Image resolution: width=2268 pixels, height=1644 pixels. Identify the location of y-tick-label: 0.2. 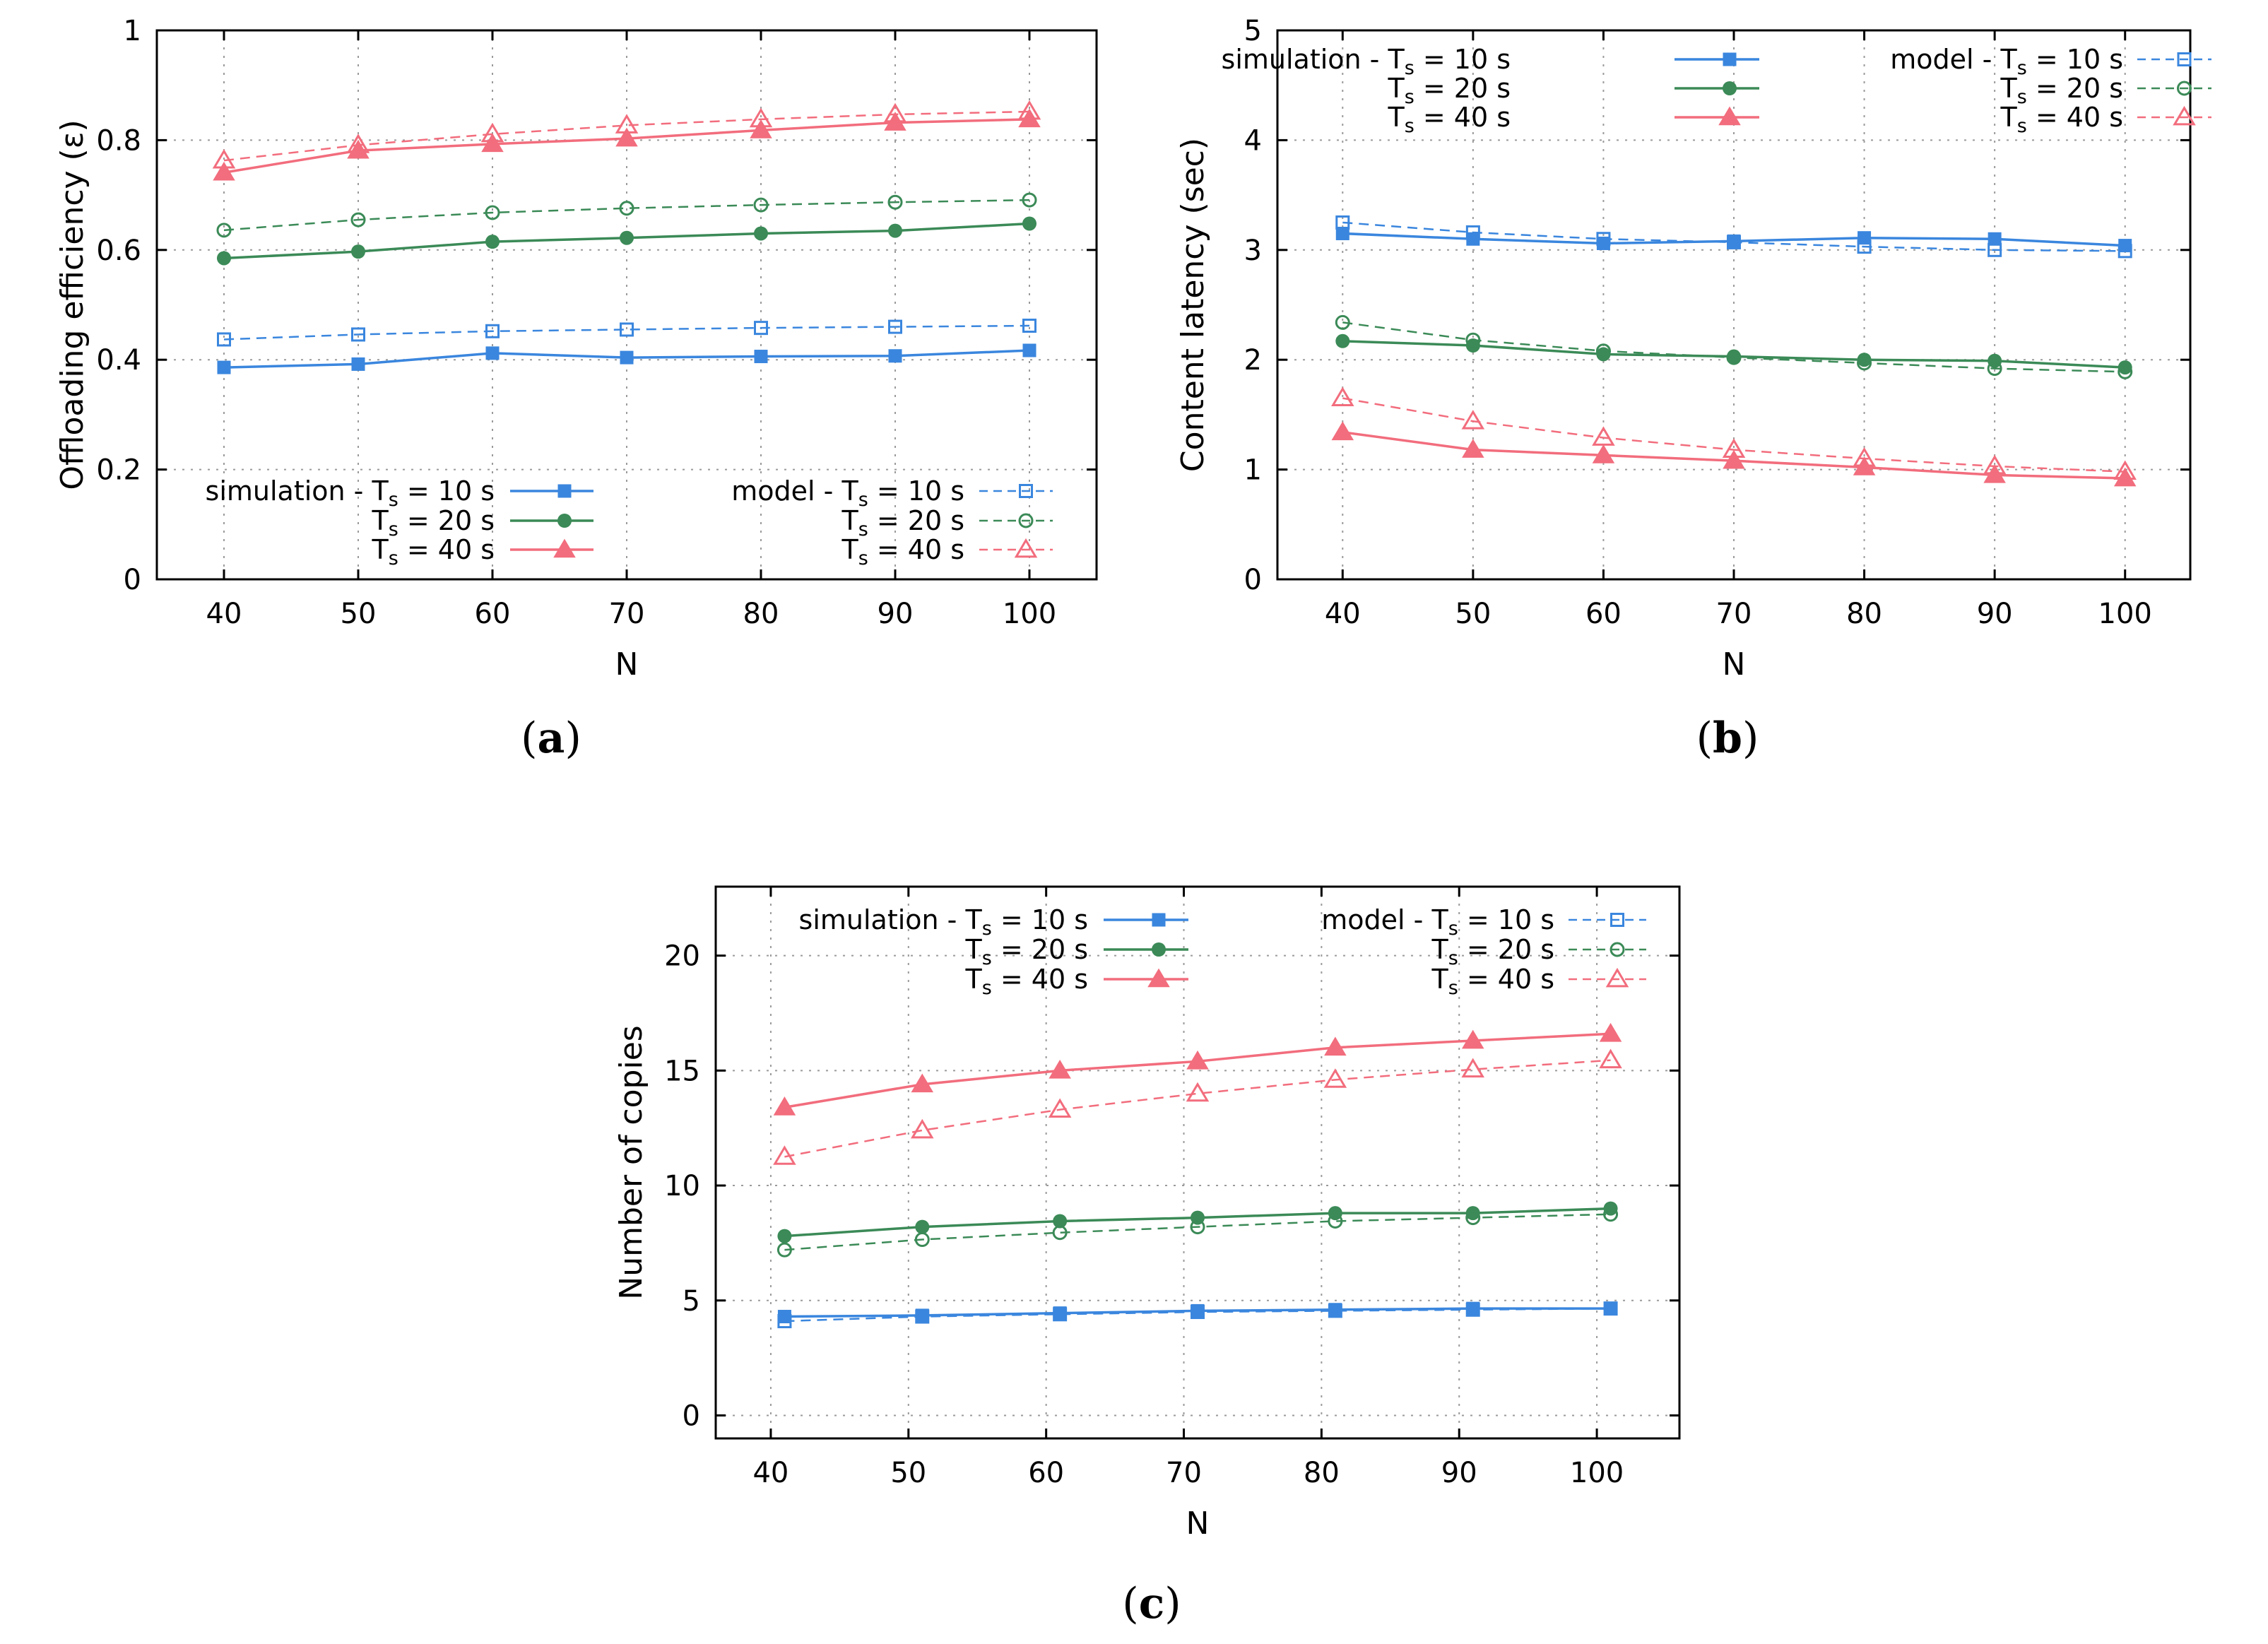
(119, 470).